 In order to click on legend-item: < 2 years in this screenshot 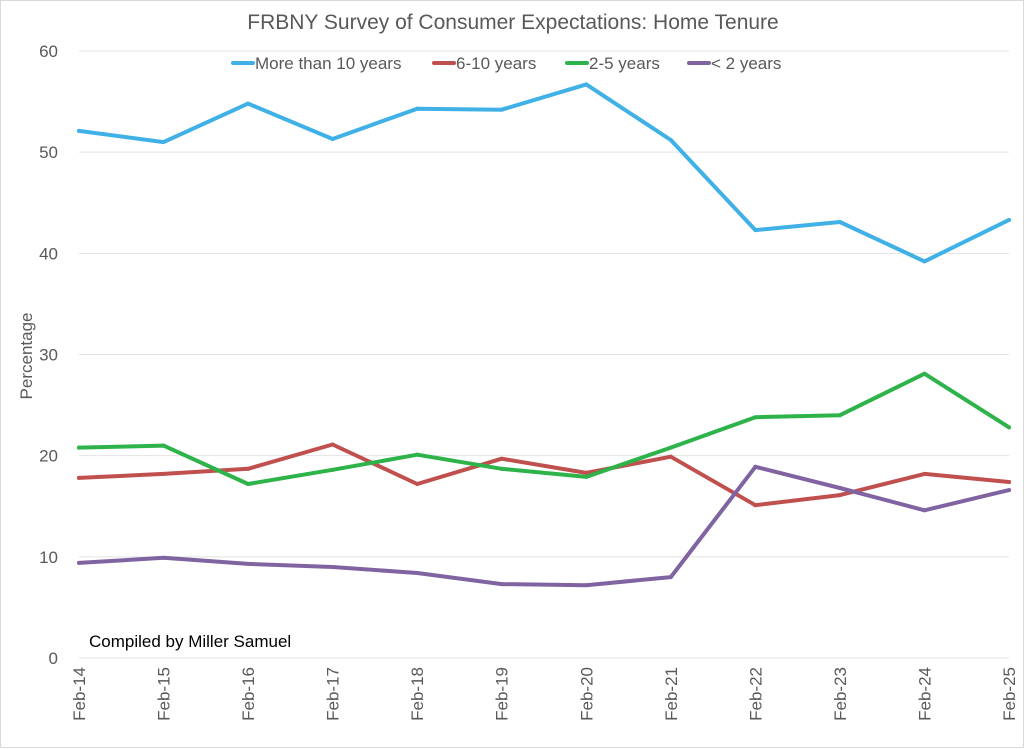, I will do `click(734, 63)`.